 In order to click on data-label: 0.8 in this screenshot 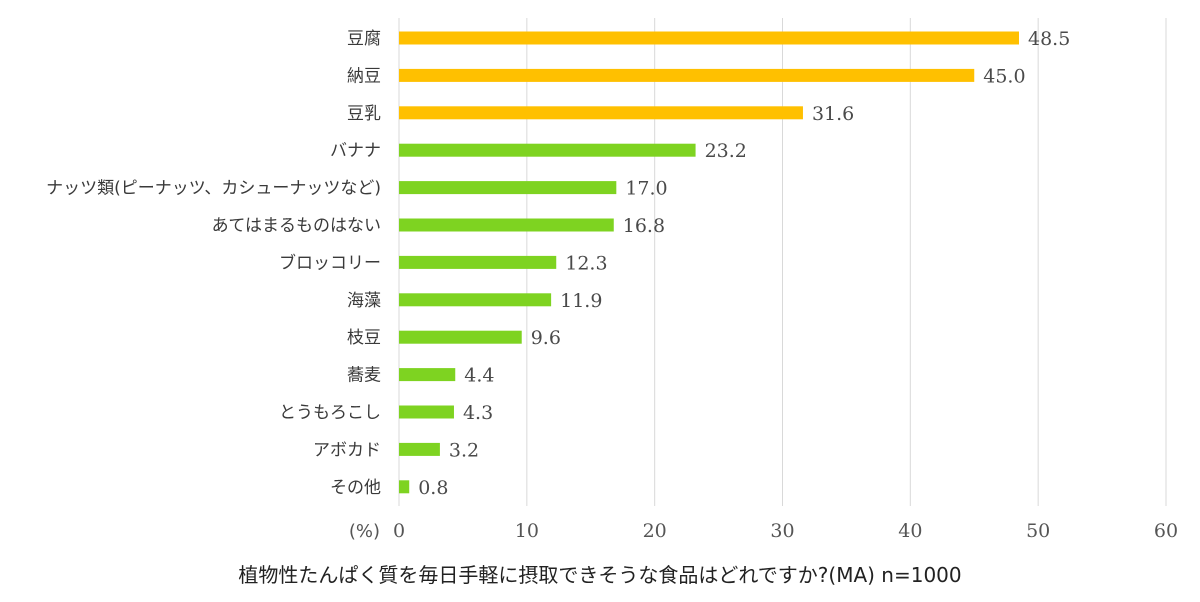, I will do `click(433, 488)`.